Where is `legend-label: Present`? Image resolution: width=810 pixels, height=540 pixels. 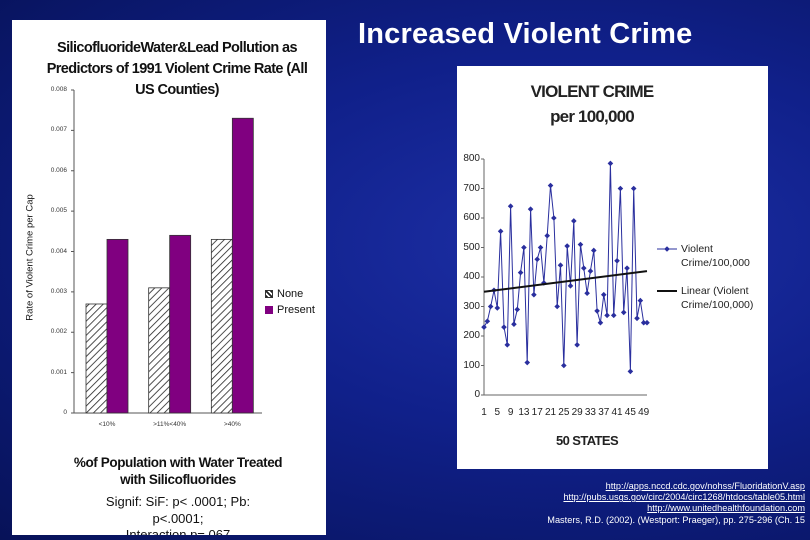 legend-label: Present is located at coordinates (296, 310).